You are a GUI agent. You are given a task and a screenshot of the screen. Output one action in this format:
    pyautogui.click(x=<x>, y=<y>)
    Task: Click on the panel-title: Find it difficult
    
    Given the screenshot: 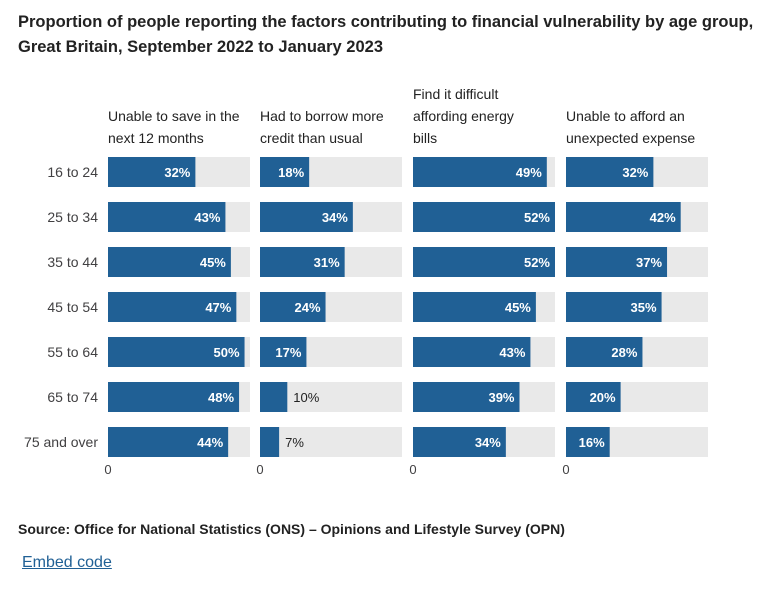 What is the action you would take?
    pyautogui.click(x=455, y=94)
    